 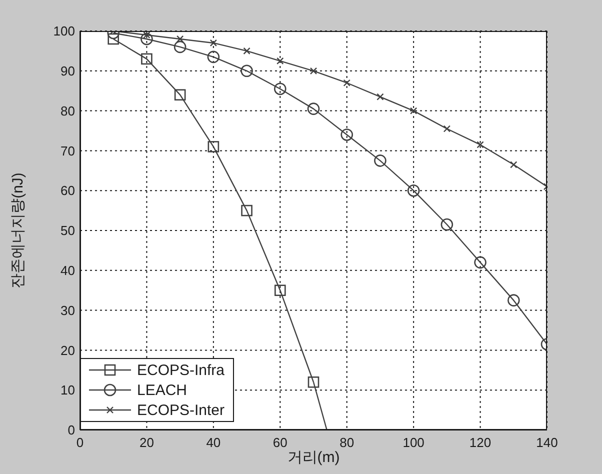 What do you see at coordinates (480, 442) in the screenshot?
I see `x-tick-label: 120` at bounding box center [480, 442].